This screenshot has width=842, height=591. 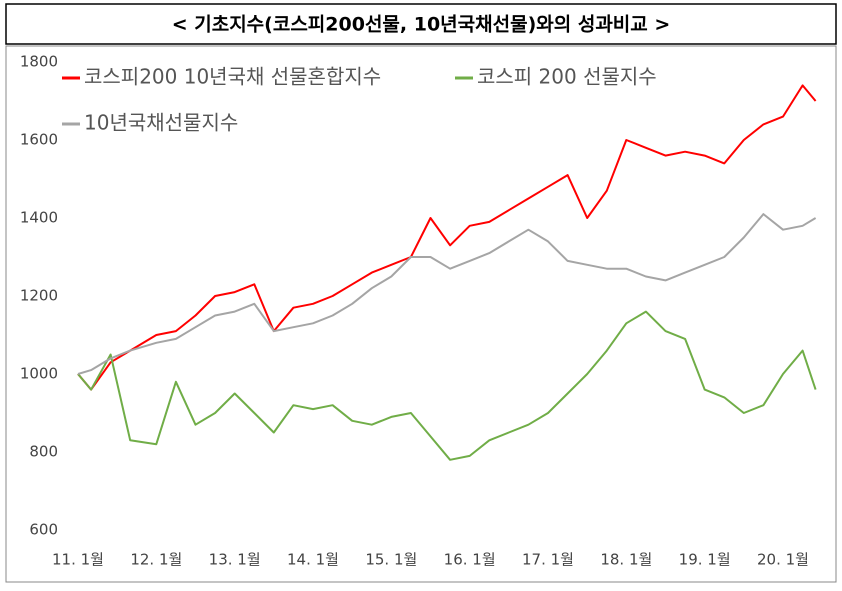 I want to click on y-tick-label: 1400, so click(x=39, y=218).